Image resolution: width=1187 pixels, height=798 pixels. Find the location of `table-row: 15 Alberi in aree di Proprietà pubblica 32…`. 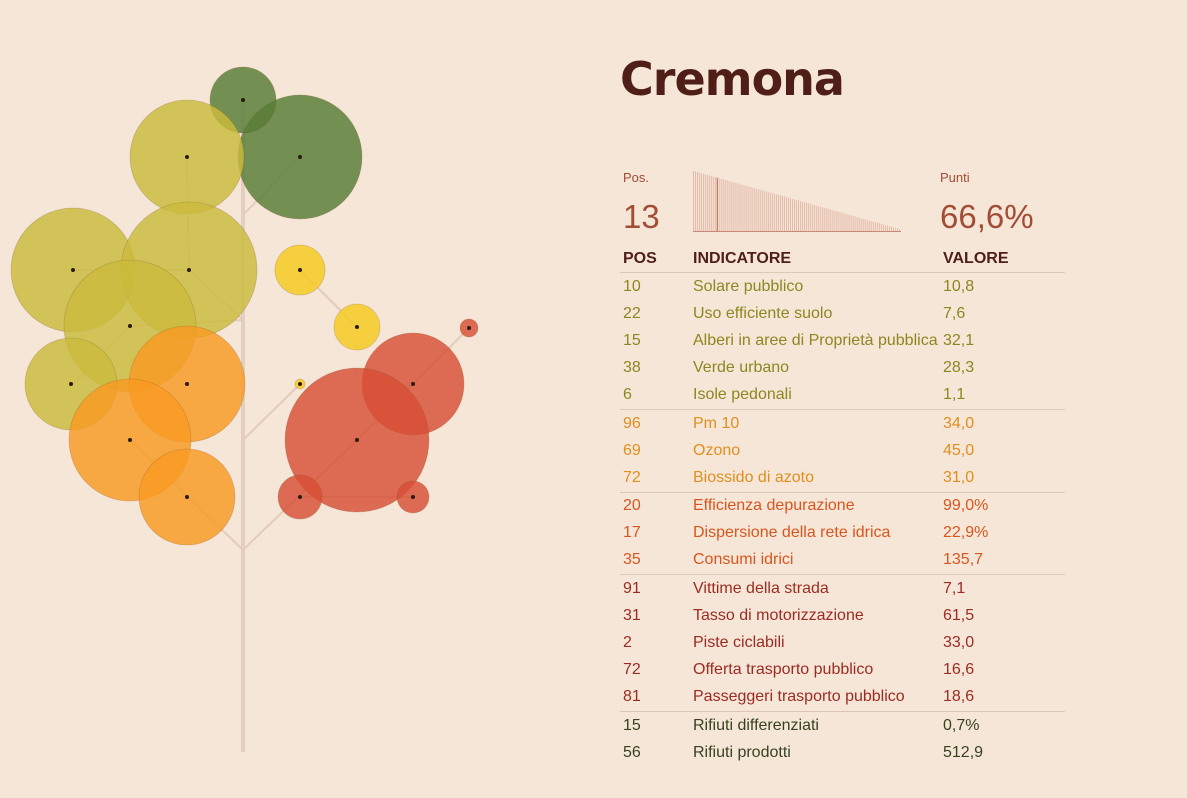

table-row: 15 Alberi in aree di Proprietà pubblica 32… is located at coordinates (842, 340).